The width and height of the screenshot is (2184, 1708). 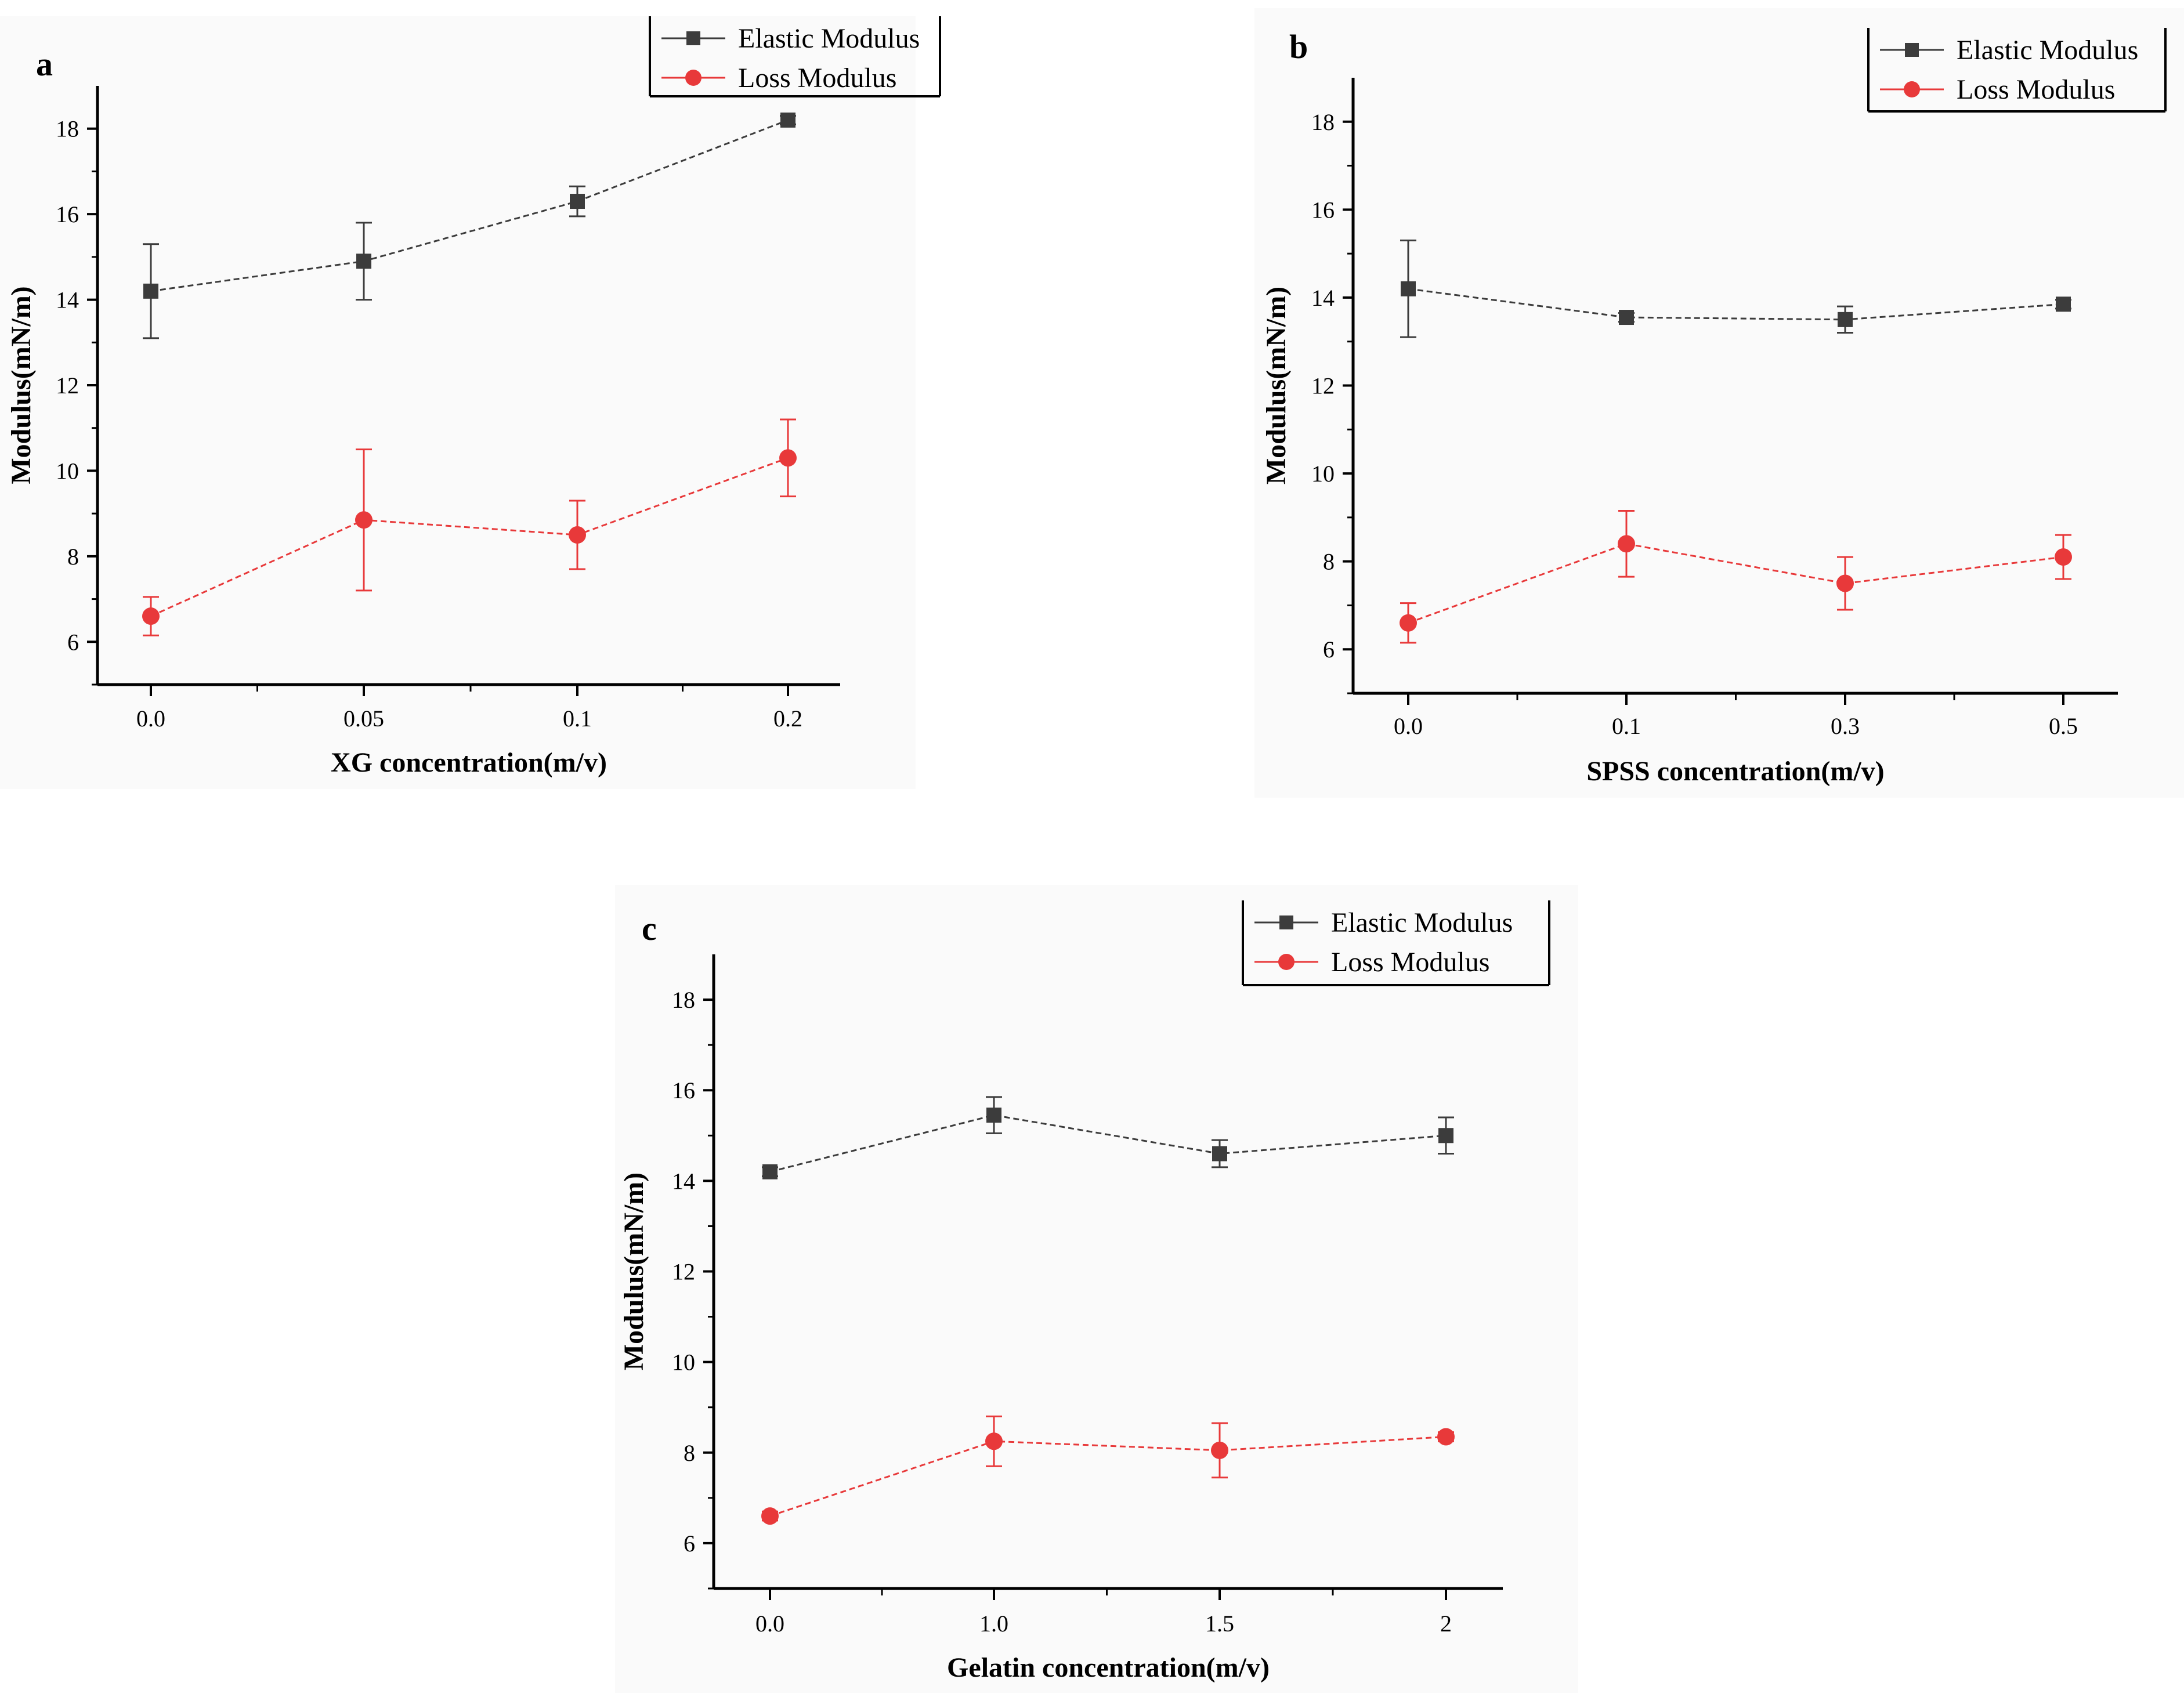 What do you see at coordinates (364, 718) in the screenshot?
I see `x-tick-label: 0.05` at bounding box center [364, 718].